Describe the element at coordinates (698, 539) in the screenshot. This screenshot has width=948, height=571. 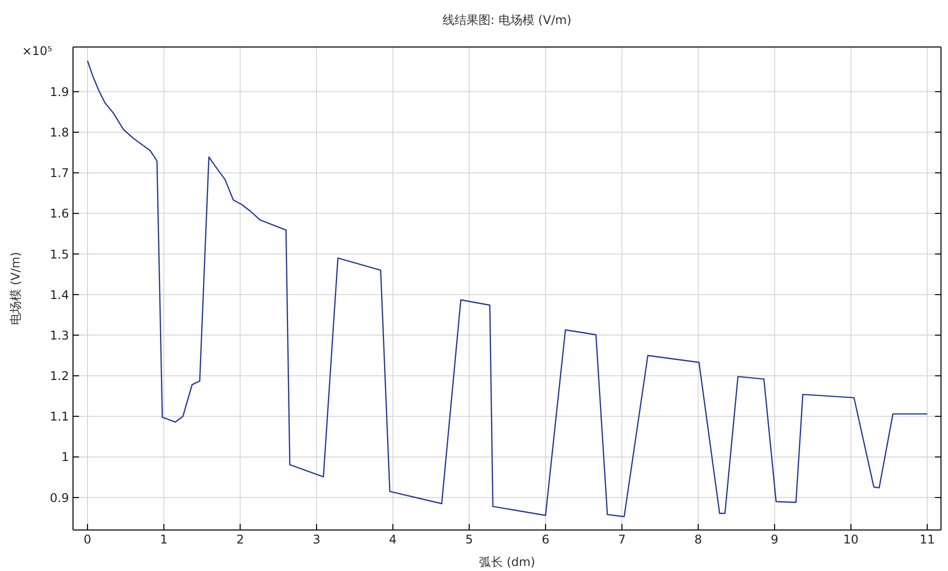
I see `x-tick-label: 8` at that location.